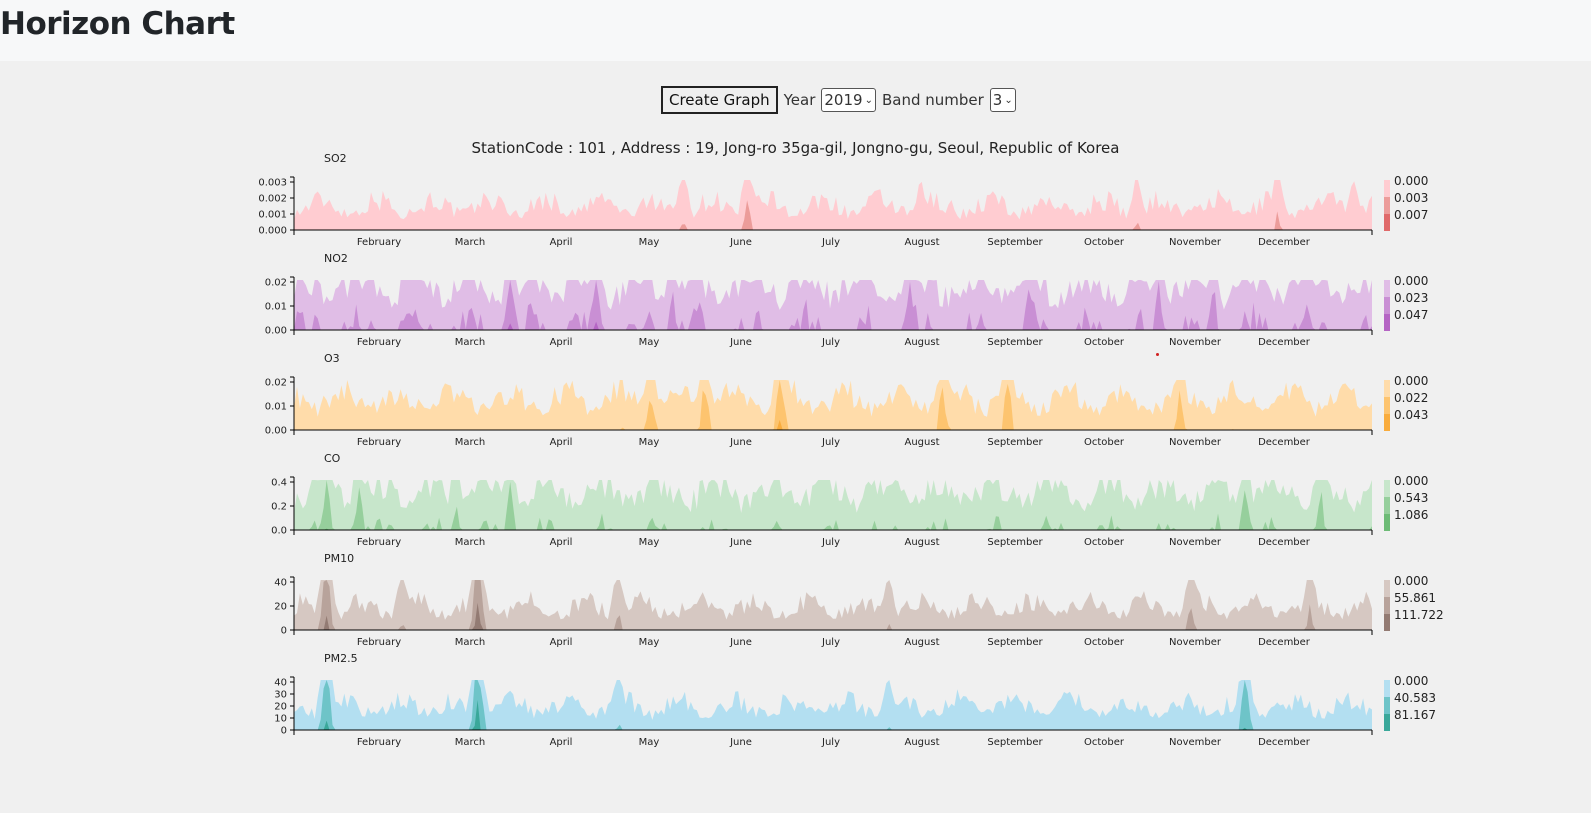  I want to click on y-tick-label: 0.2, so click(279, 507).